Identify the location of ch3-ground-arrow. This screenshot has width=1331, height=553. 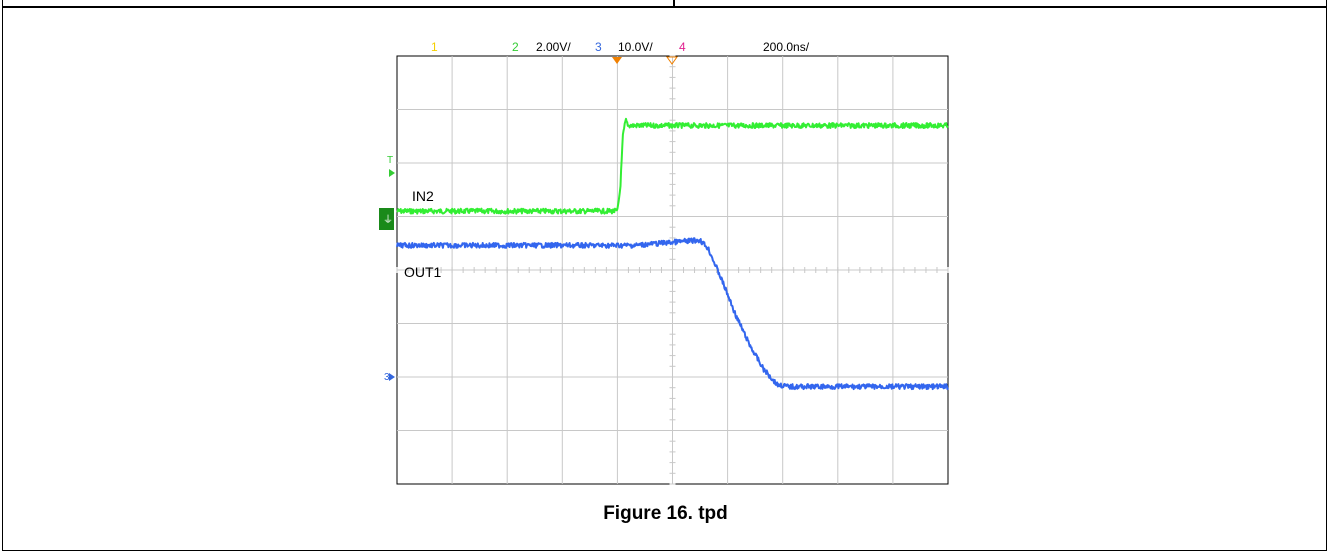
(392, 377).